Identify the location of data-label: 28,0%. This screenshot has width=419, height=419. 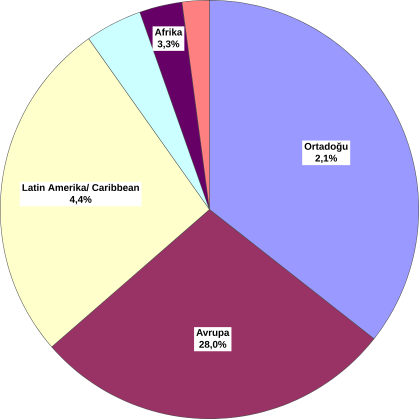
(212, 345).